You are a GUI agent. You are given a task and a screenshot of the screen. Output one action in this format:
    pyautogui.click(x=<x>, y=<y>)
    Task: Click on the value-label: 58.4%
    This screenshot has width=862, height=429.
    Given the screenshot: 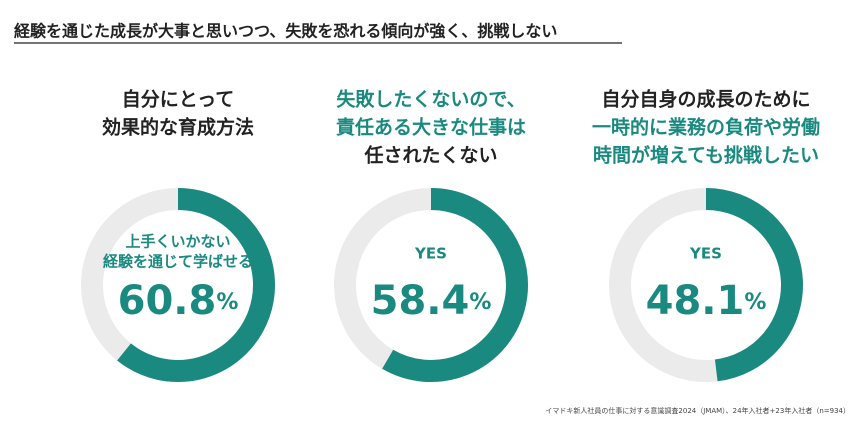 What is the action you would take?
    pyautogui.click(x=431, y=301)
    